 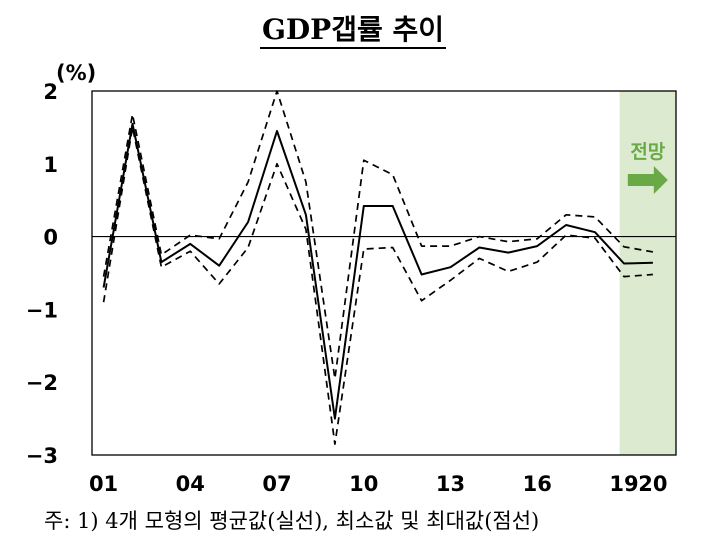 What do you see at coordinates (276, 484) in the screenshot?
I see `x-tick-label: 07` at bounding box center [276, 484].